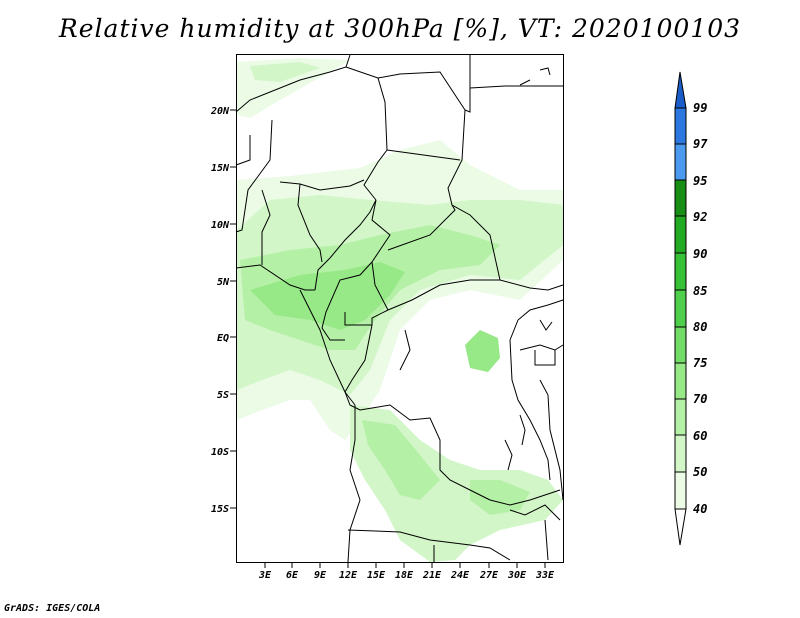 This screenshot has width=800, height=618. Describe the element at coordinates (700, 308) in the screenshot. I see `colorbar-labels: 99 97 95 92 90 85 80 75 70 60 50 40` at that location.